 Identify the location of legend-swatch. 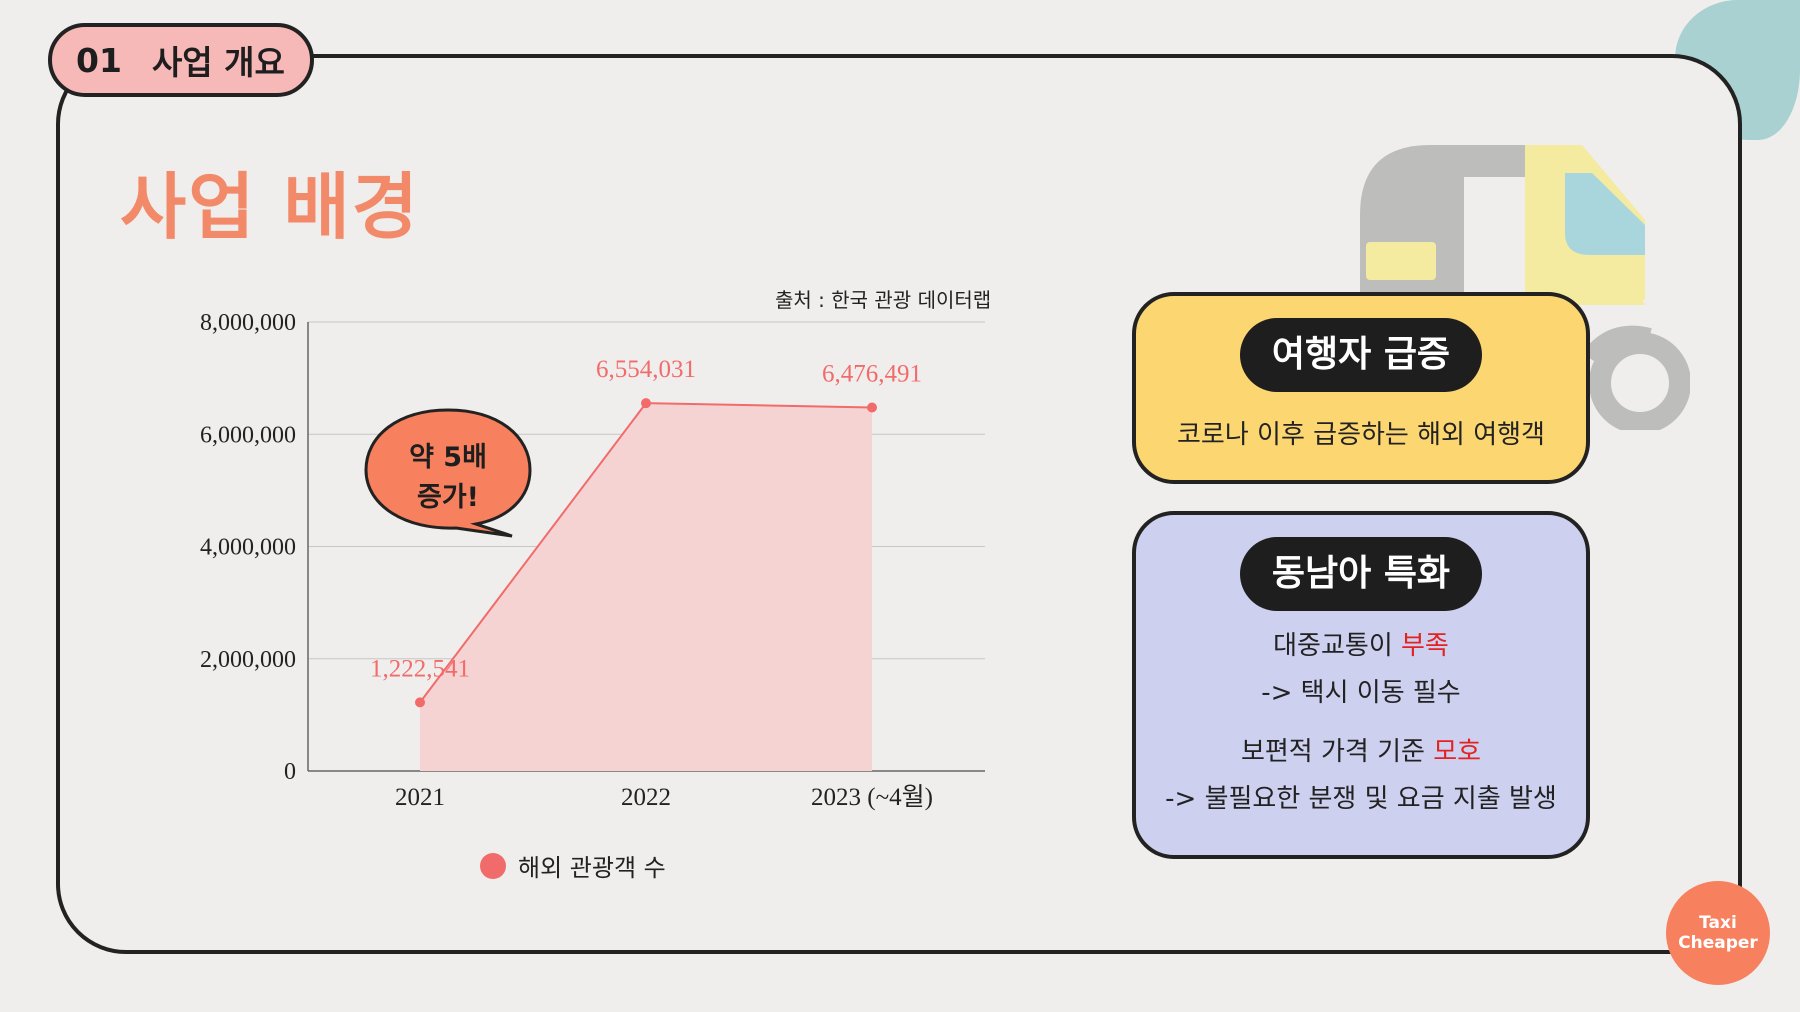
(493, 865).